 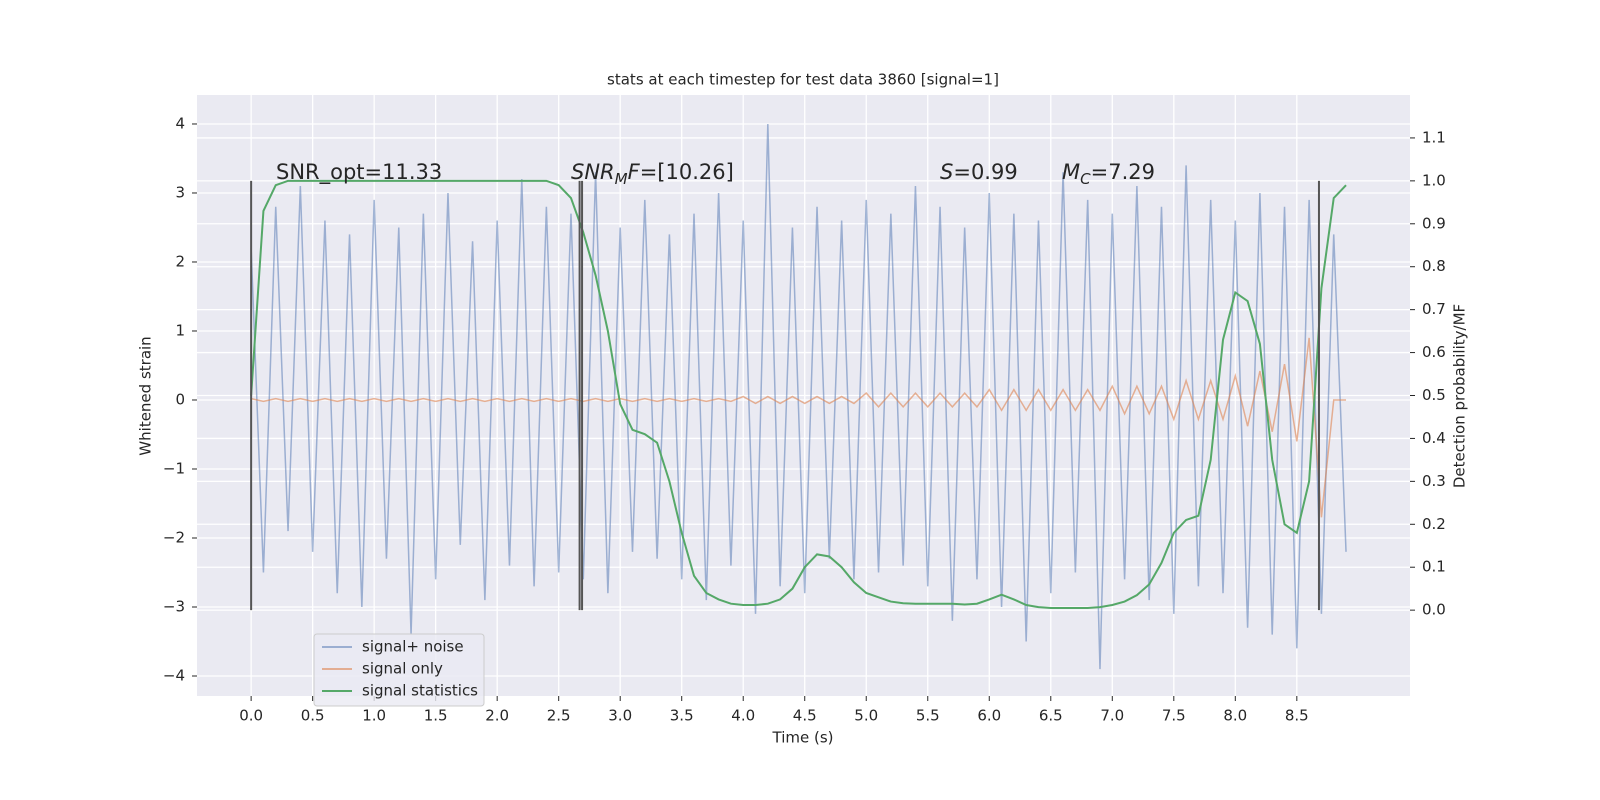 I want to click on x-tick-label: 4.0, so click(x=743, y=716).